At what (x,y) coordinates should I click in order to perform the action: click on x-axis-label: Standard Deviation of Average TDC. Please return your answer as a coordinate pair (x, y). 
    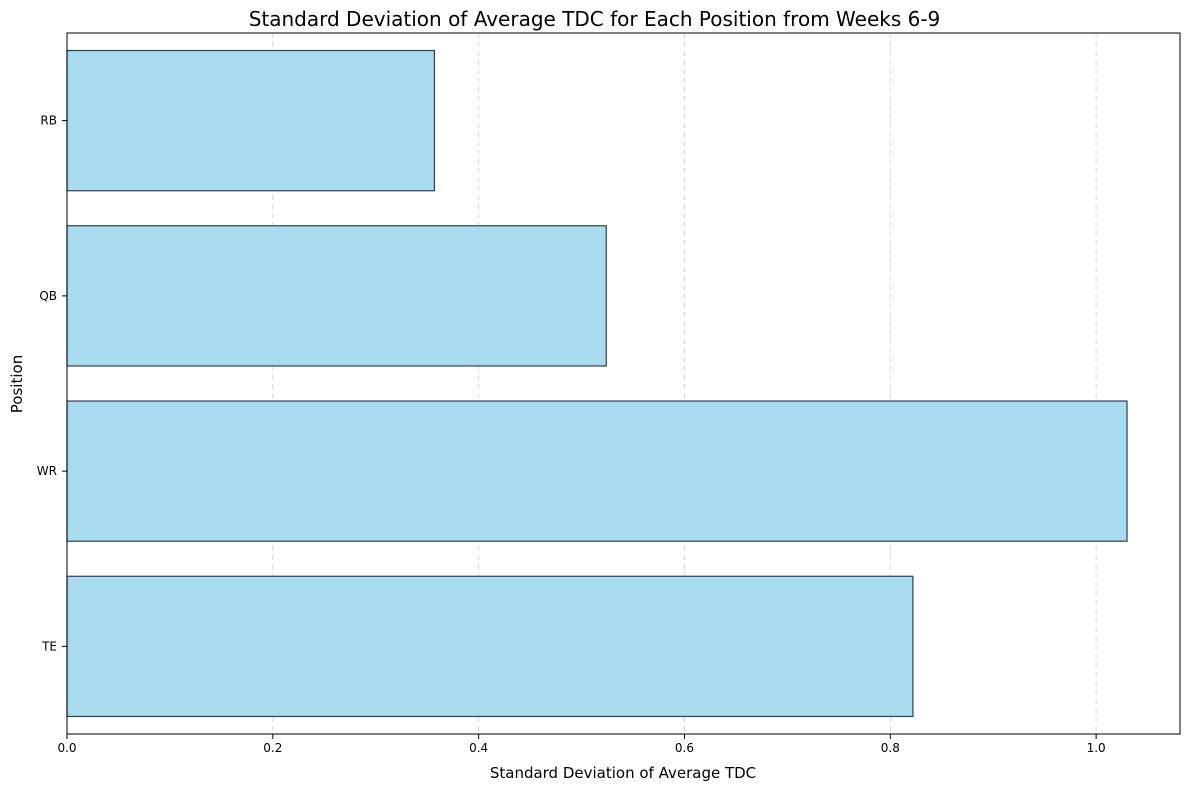
    Looking at the image, I should click on (623, 773).